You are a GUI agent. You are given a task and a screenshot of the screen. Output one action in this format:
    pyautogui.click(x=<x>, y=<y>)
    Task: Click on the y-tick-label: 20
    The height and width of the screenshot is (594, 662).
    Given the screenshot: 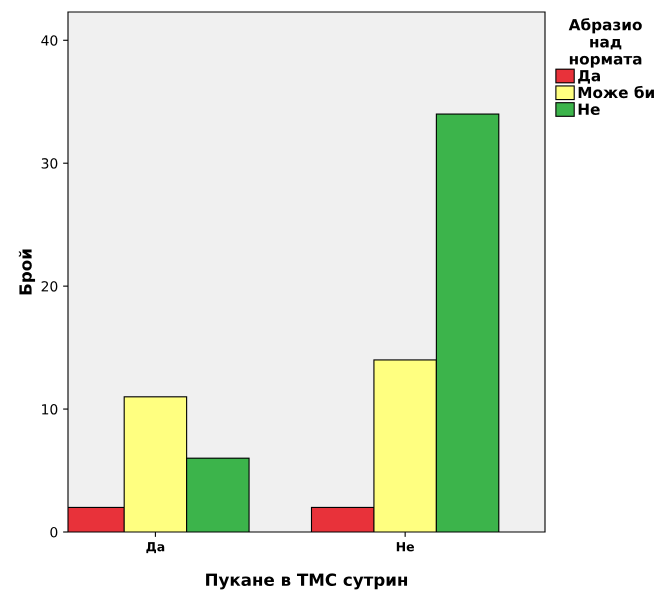 What is the action you would take?
    pyautogui.click(x=50, y=286)
    